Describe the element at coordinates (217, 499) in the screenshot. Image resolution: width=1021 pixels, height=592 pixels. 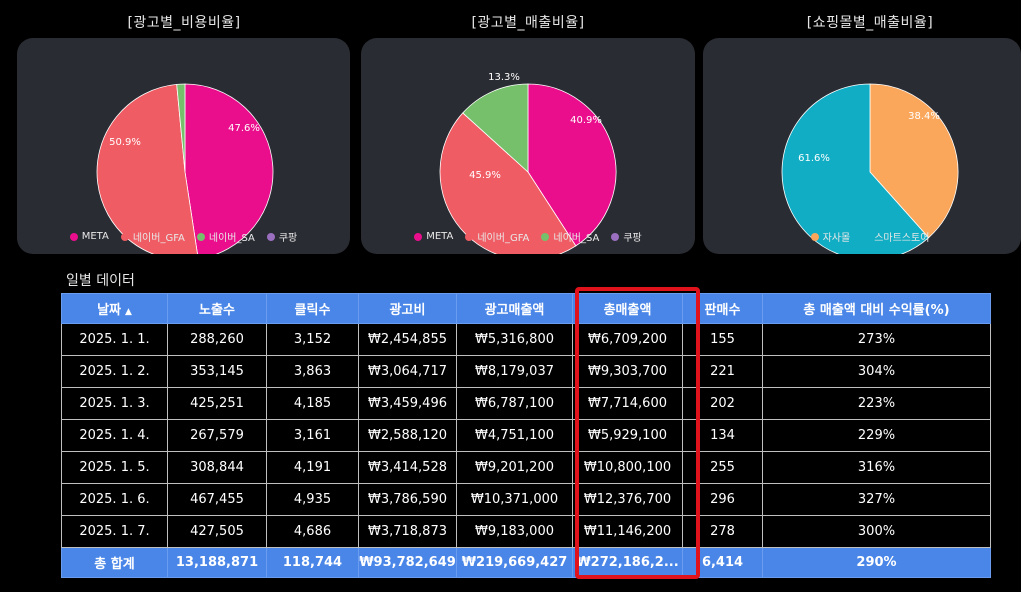
I see `cell-impressions: 467,455` at that location.